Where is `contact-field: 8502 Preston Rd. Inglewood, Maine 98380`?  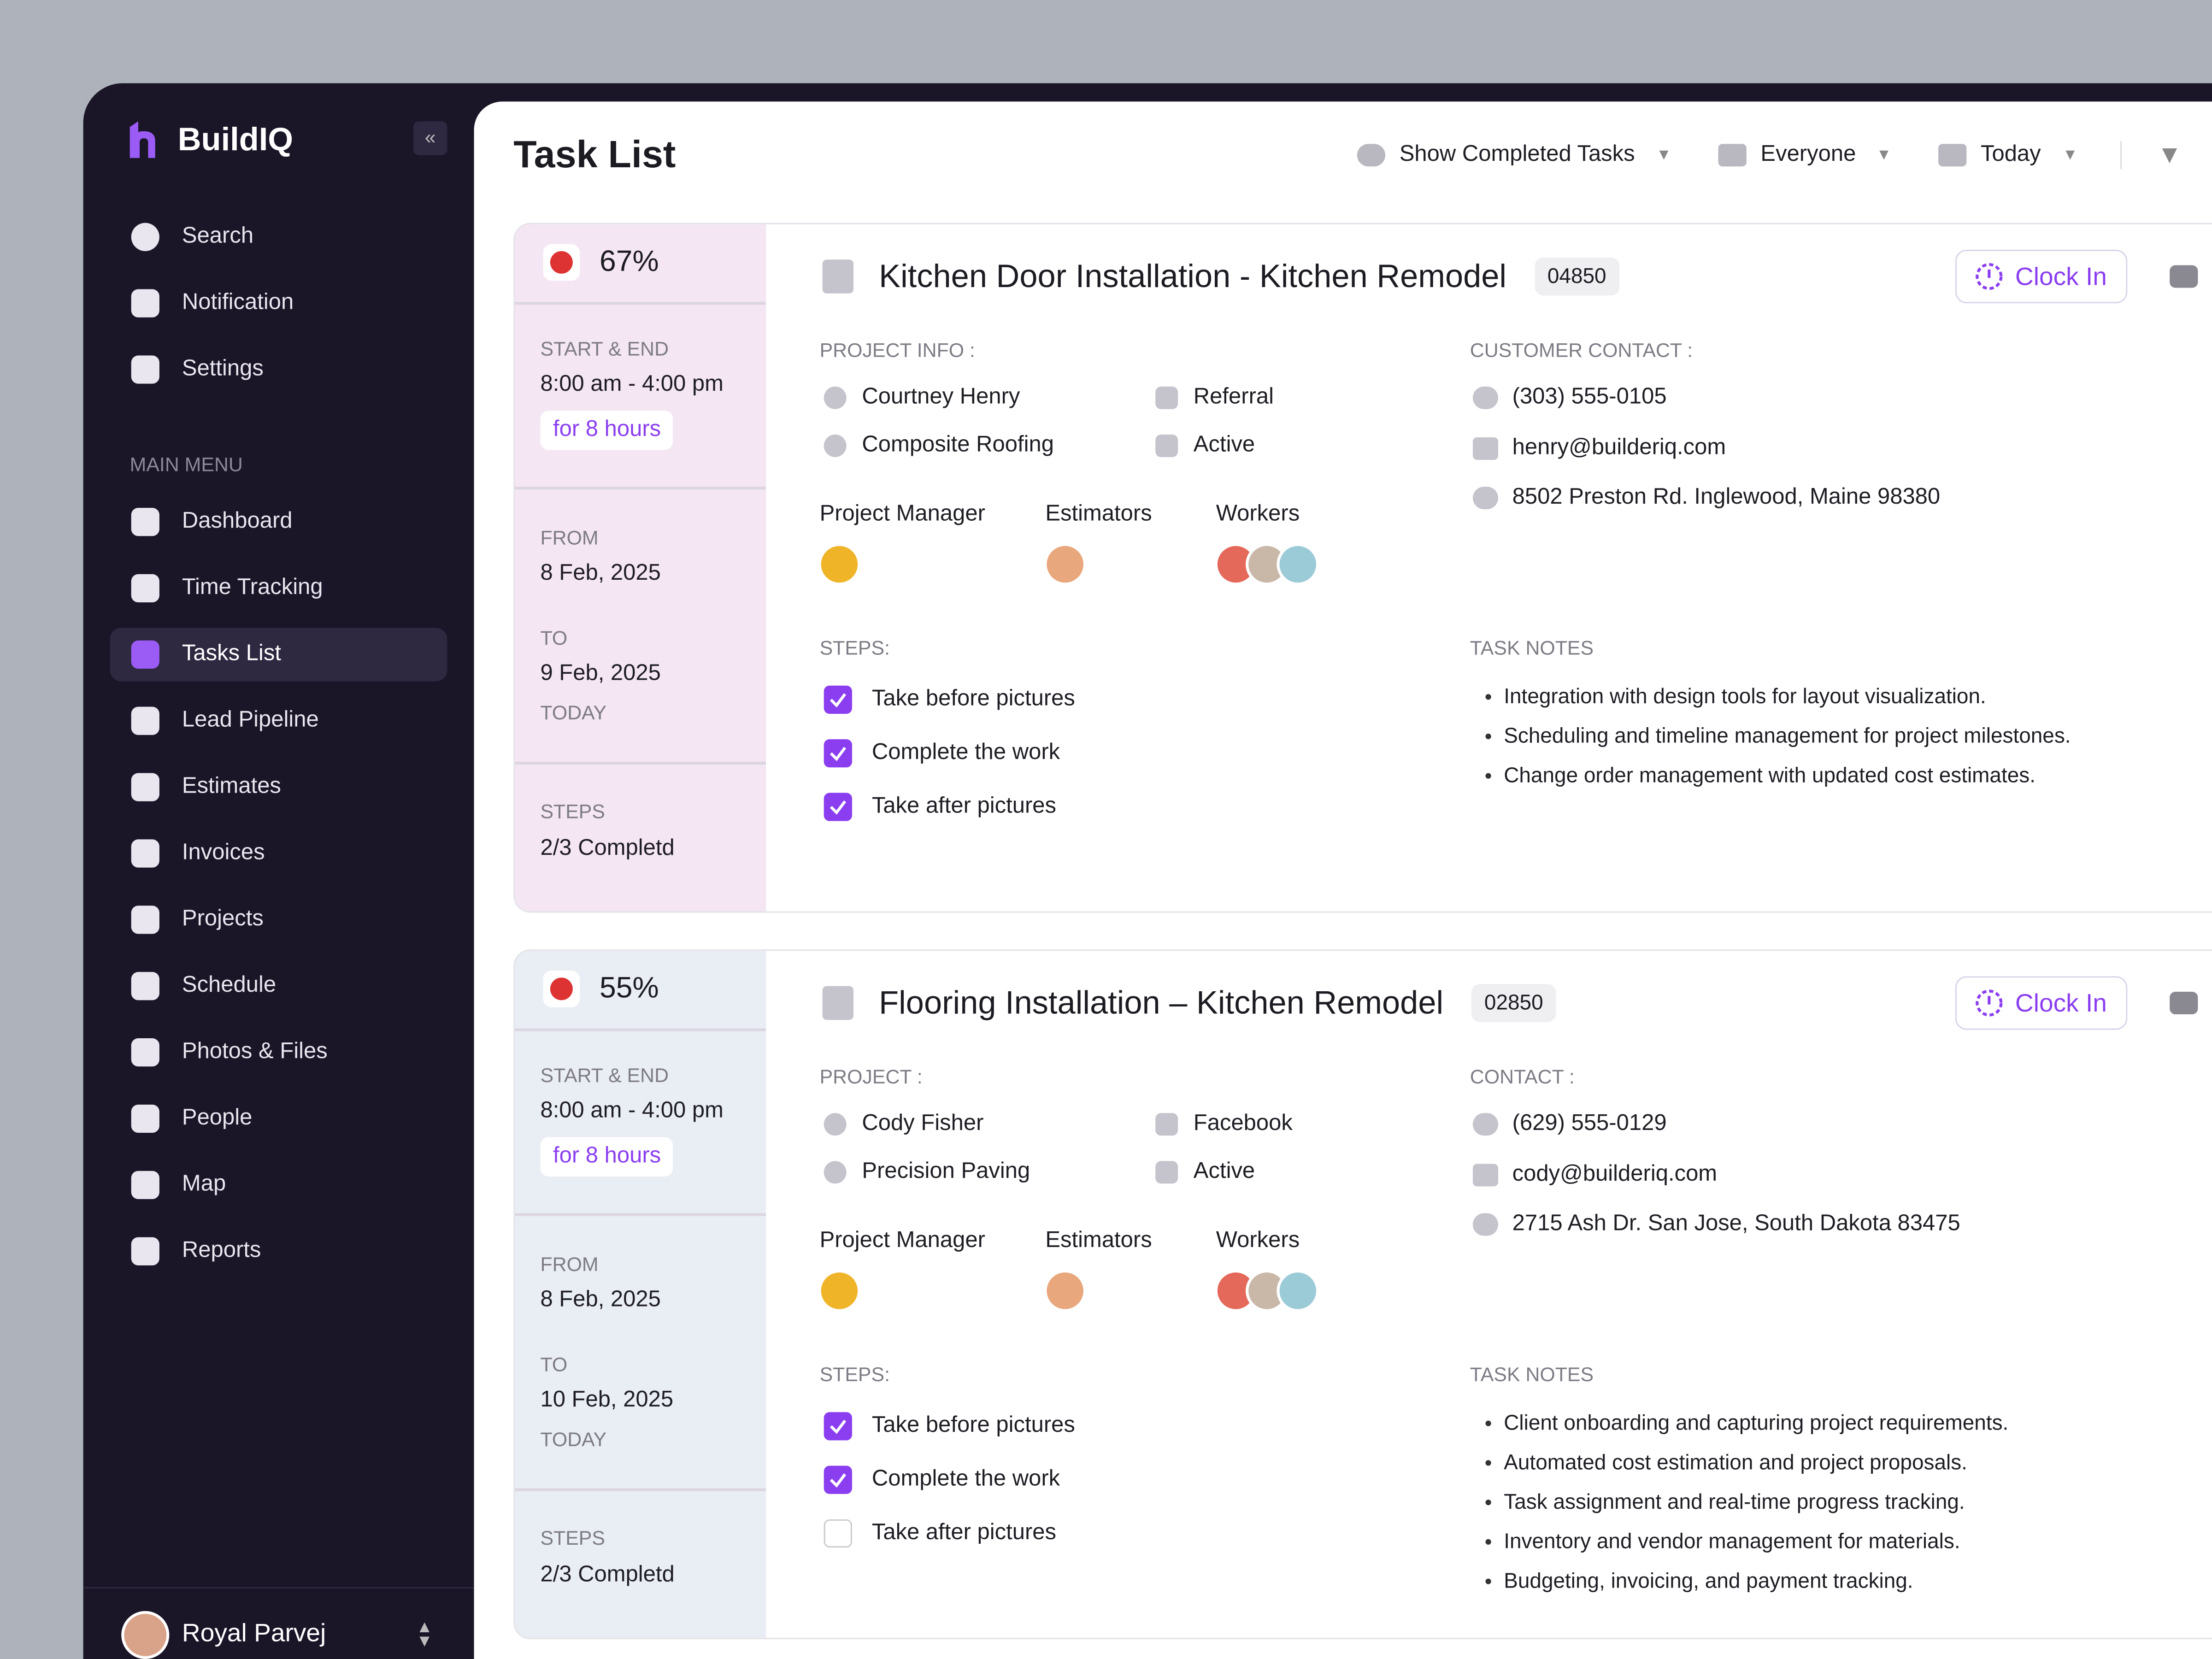
contact-field: 8502 Preston Rd. Inglewood, Maine 98380 is located at coordinates (1726, 497).